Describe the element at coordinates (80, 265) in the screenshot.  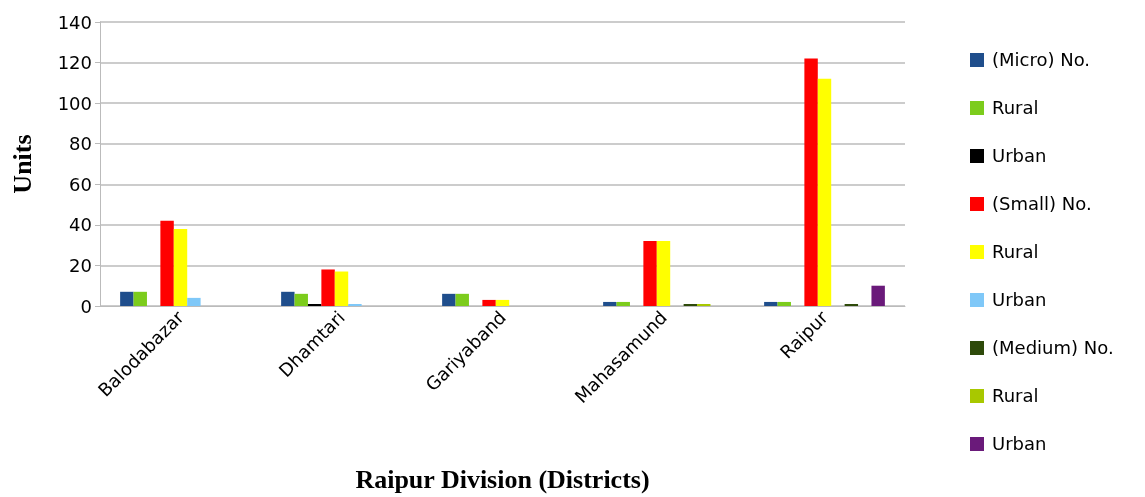
I see `y-tick-label: 20` at that location.